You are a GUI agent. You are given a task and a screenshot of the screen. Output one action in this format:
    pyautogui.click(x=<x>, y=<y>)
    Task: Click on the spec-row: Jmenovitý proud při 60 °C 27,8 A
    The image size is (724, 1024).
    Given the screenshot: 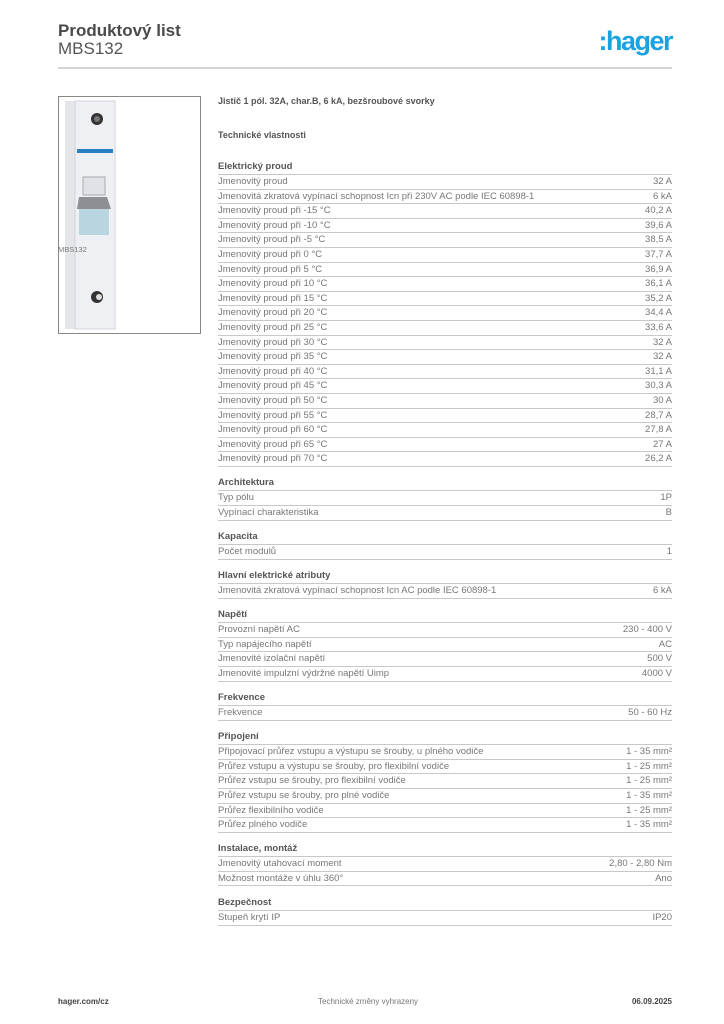 What is the action you would take?
    pyautogui.click(x=445, y=430)
    